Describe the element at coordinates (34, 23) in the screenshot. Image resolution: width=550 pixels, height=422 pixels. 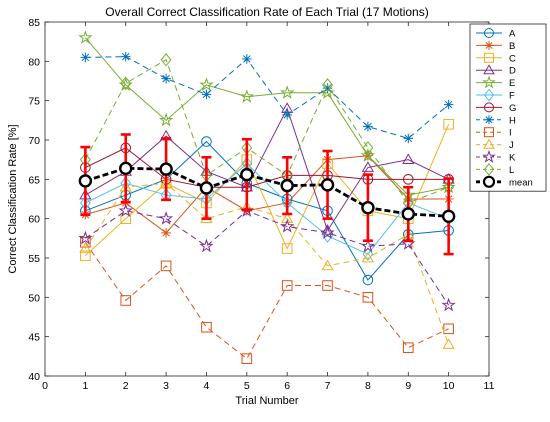
I see `y-tick-label: 85` at that location.